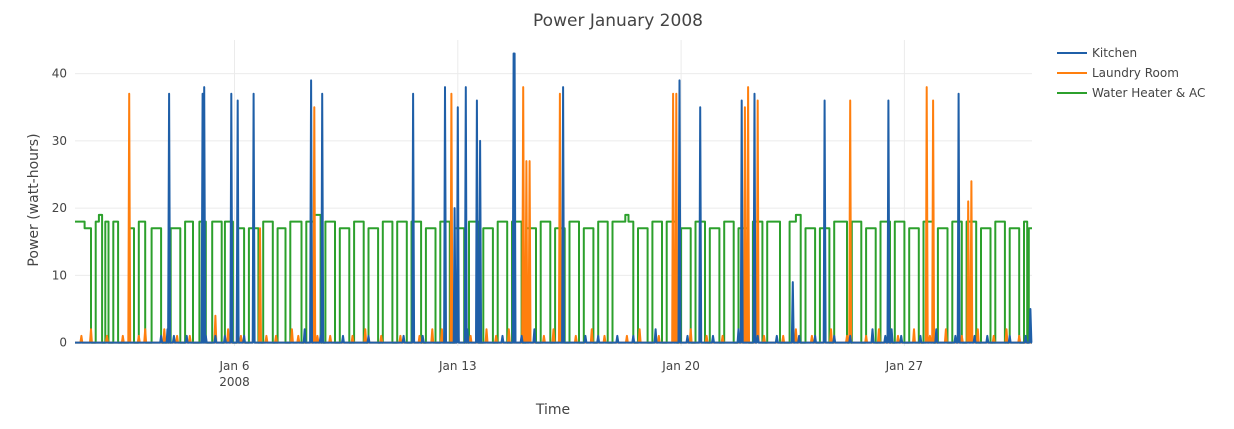 This screenshot has height=429, width=1234. I want to click on chart-title: Power January 2008, so click(618, 21).